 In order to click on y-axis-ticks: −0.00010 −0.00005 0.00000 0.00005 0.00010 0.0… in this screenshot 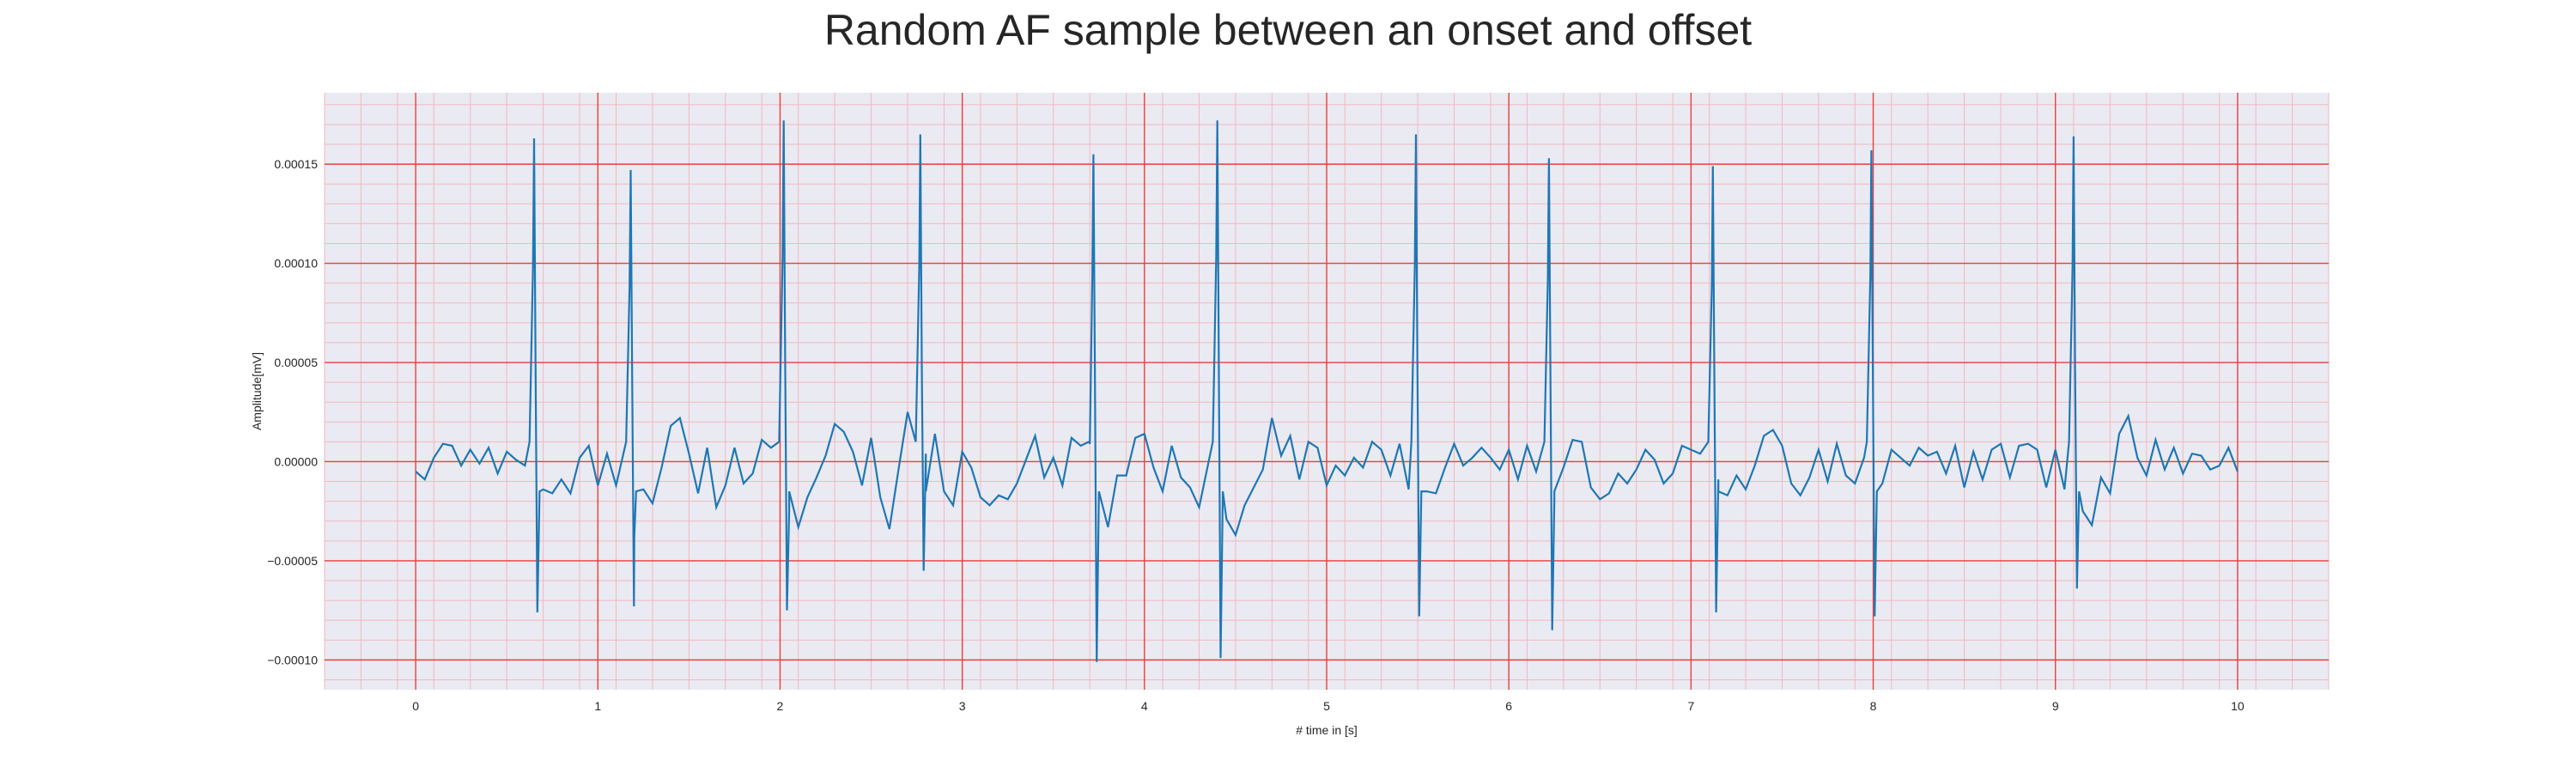, I will do `click(292, 411)`.